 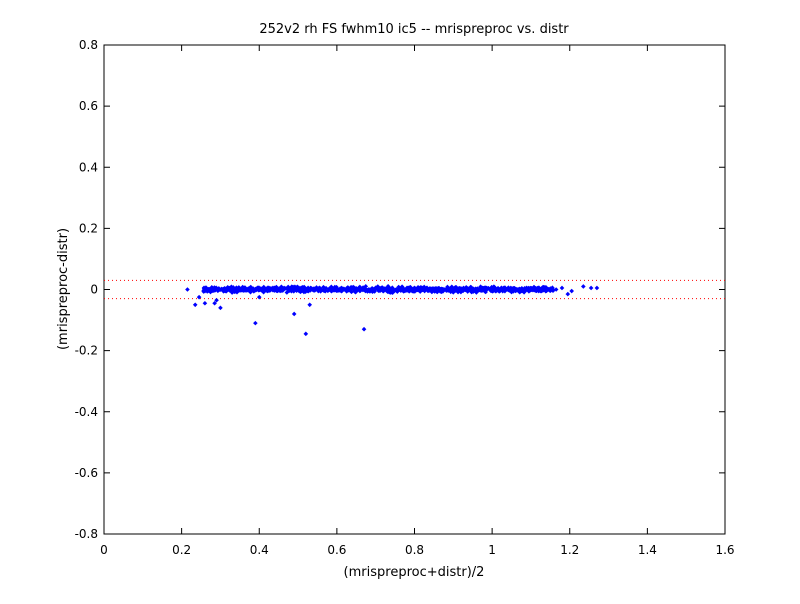 I want to click on y-tick-label: -0.8, so click(x=86, y=534).